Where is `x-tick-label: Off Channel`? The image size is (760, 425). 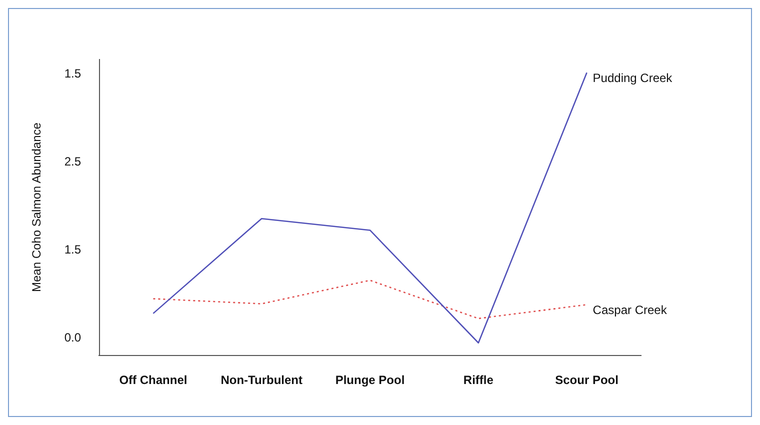 x-tick-label: Off Channel is located at coordinates (153, 380).